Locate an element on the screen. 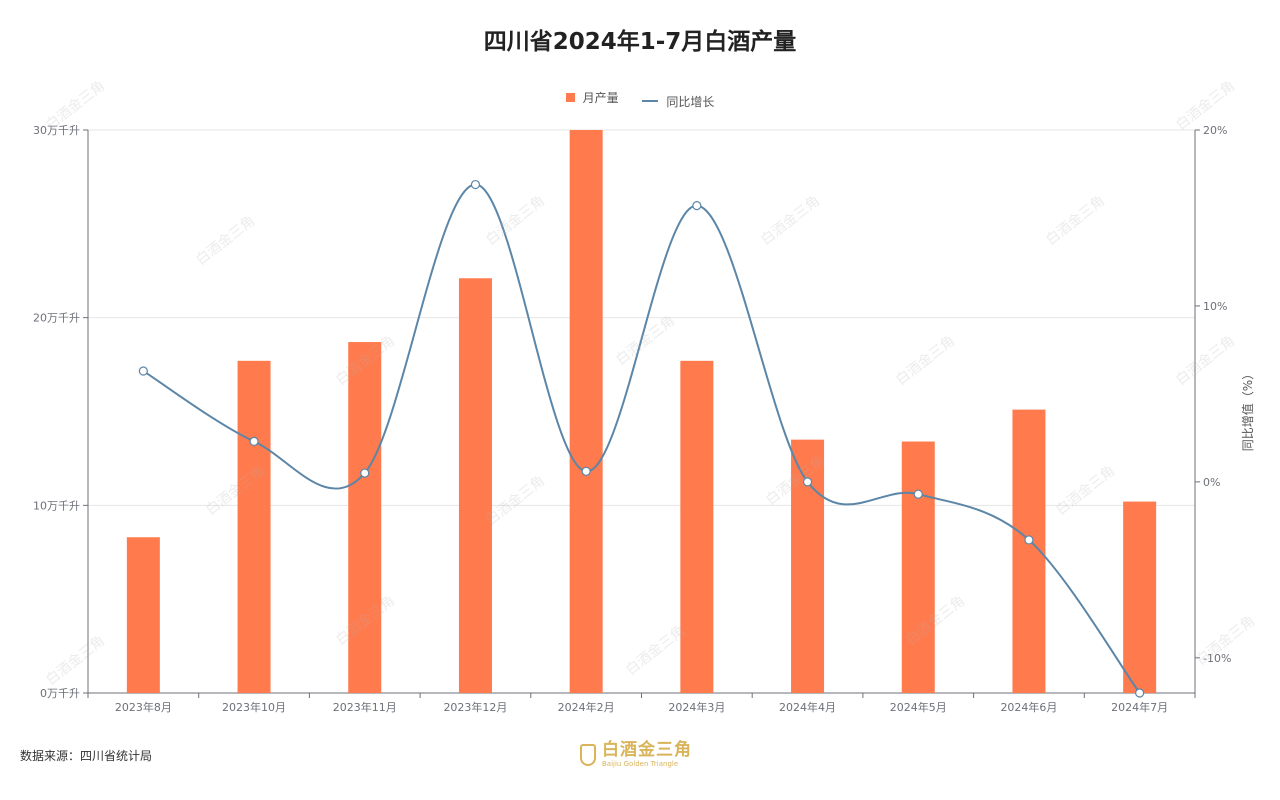  legend-item-bar: 月产量 is located at coordinates (592, 97).